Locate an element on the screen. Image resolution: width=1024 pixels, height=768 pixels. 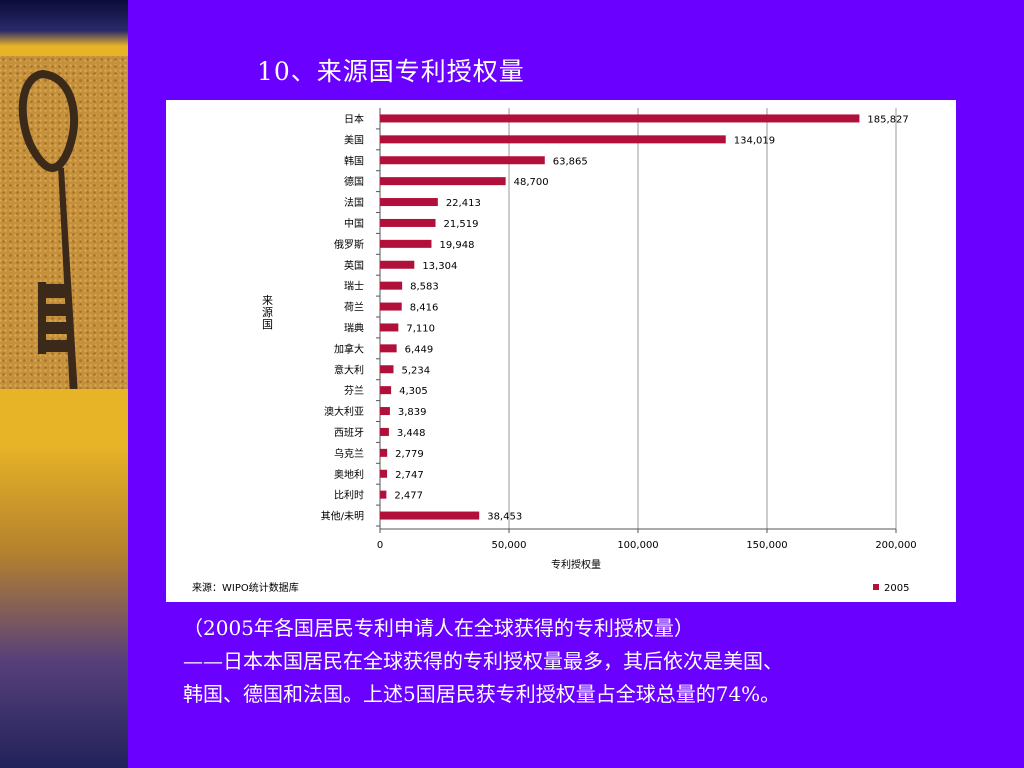
value-label: 3,839 is located at coordinates (412, 412).